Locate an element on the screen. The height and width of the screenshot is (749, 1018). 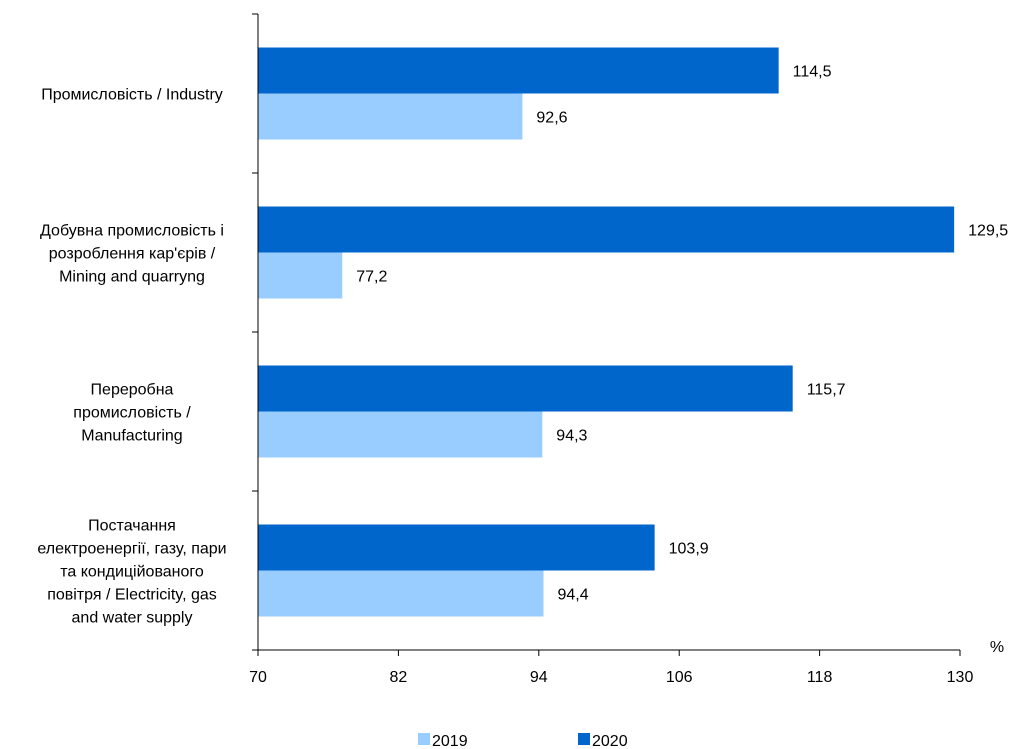
category-label-line: Переробна is located at coordinates (132, 390).